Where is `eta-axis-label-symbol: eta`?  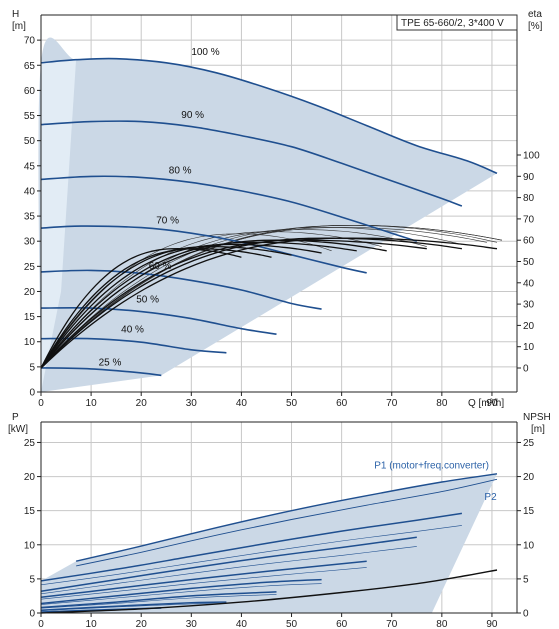
eta-axis-label-symbol: eta is located at coordinates (535, 14).